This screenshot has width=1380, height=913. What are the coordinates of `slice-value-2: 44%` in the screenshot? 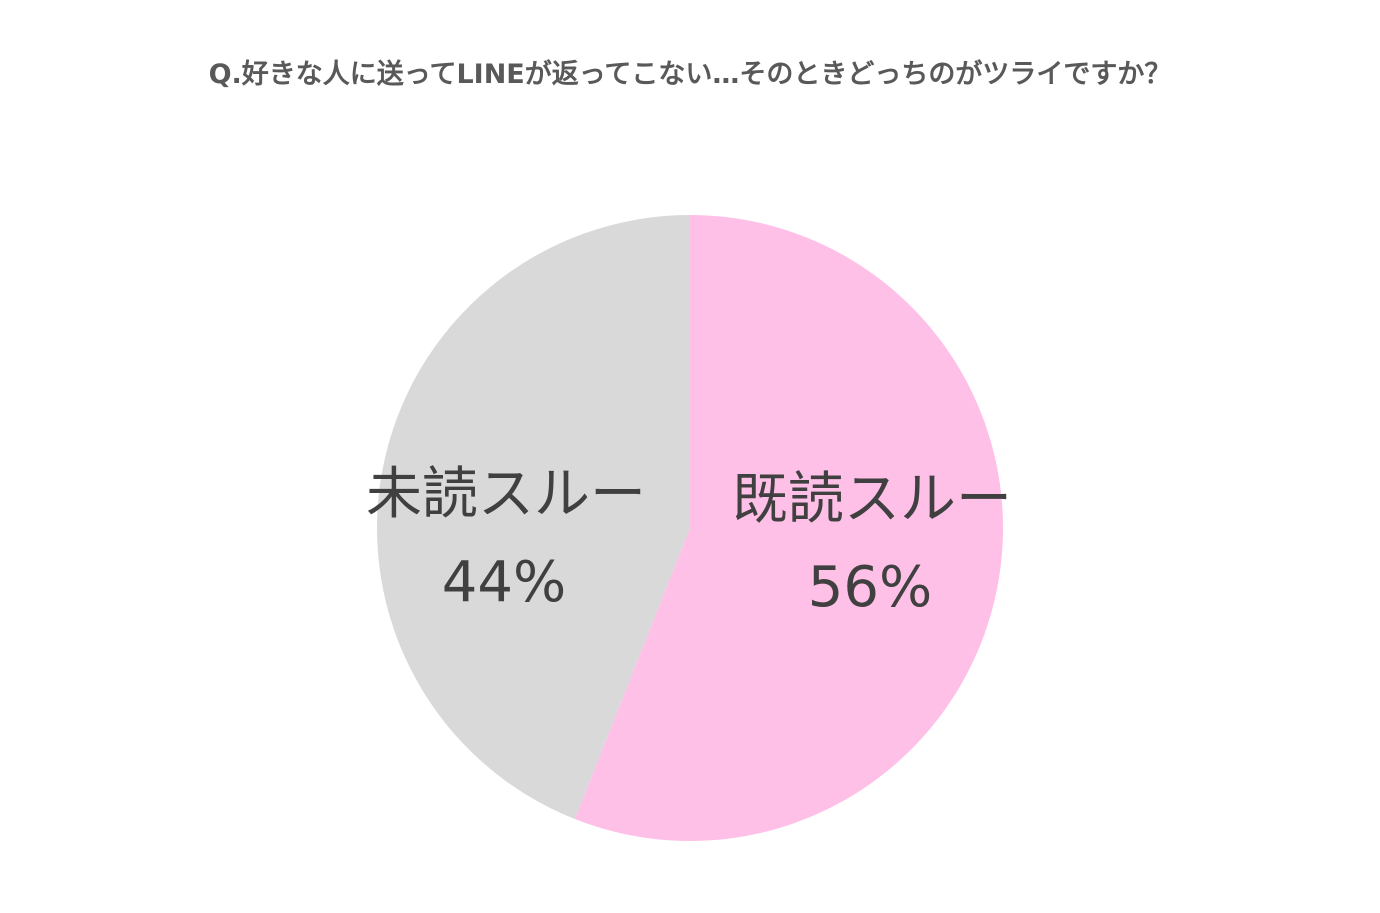 It's located at (504, 582).